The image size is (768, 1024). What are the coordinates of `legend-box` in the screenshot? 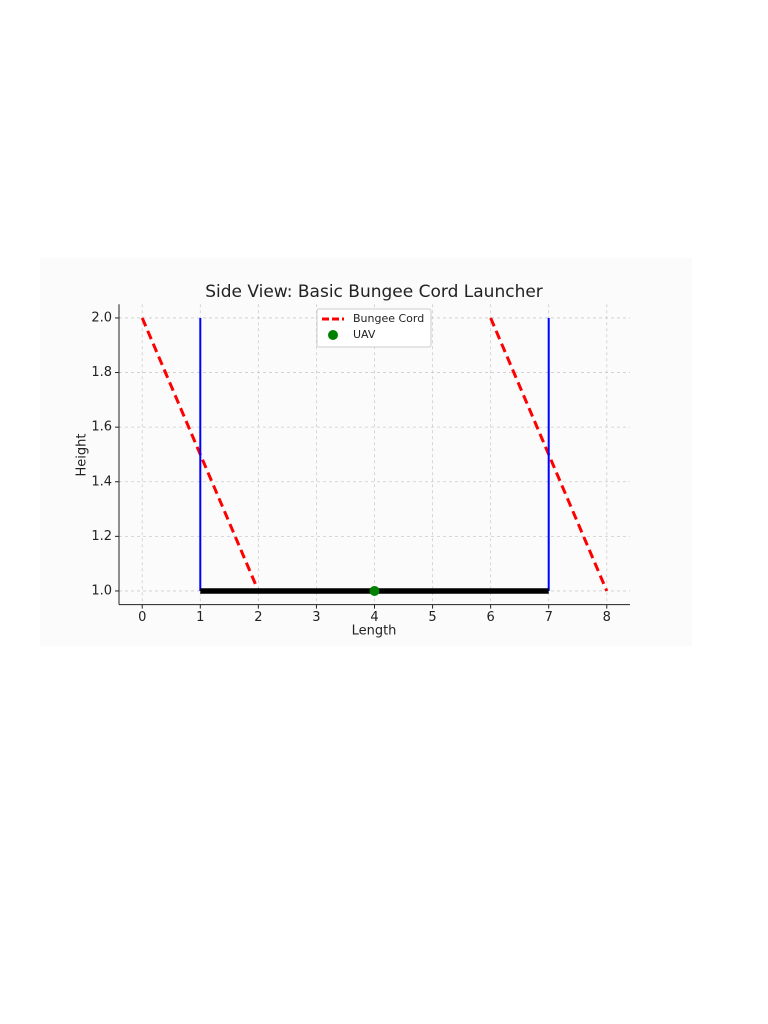 It's located at (374, 328).